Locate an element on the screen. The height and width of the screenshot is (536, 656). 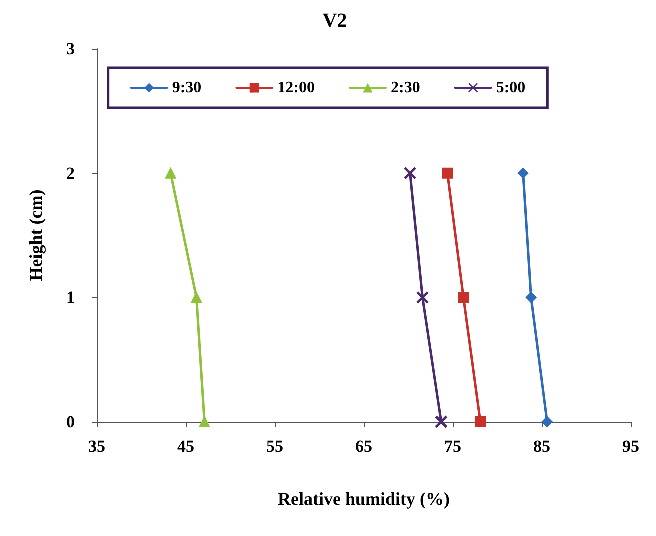
legend-label: 5:00 is located at coordinates (511, 88).